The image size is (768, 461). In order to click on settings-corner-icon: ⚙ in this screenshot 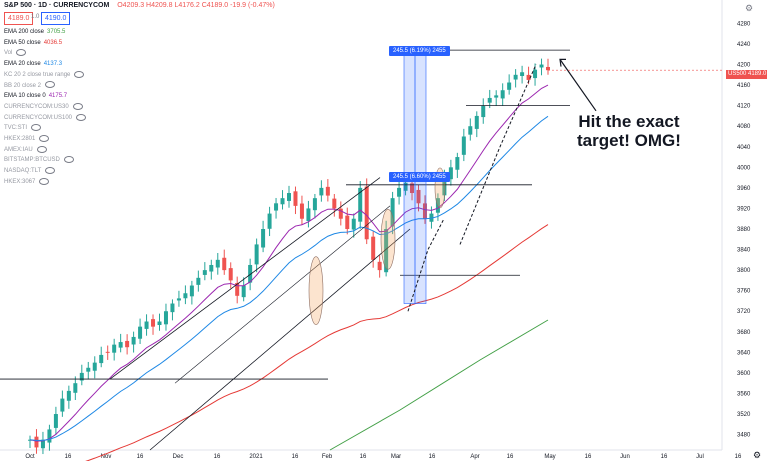, I will do `click(749, 8)`.